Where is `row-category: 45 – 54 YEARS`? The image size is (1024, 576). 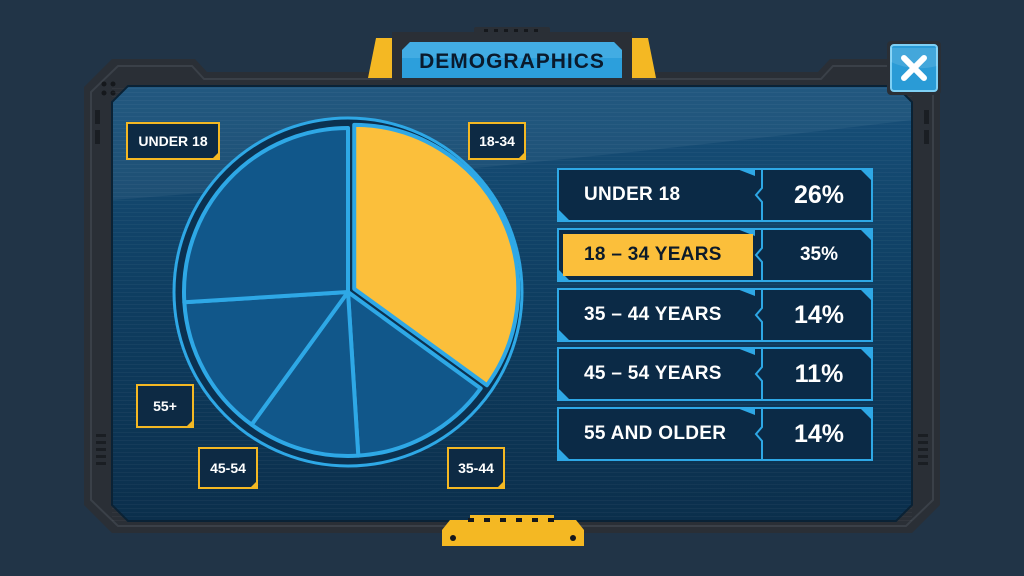 row-category: 45 – 54 YEARS is located at coordinates (653, 373).